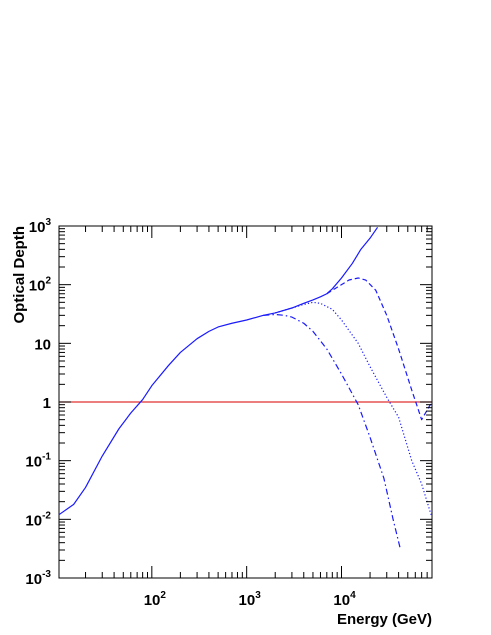 The width and height of the screenshot is (491, 635). I want to click on y-axis-title: Optical Depth, so click(19, 275).